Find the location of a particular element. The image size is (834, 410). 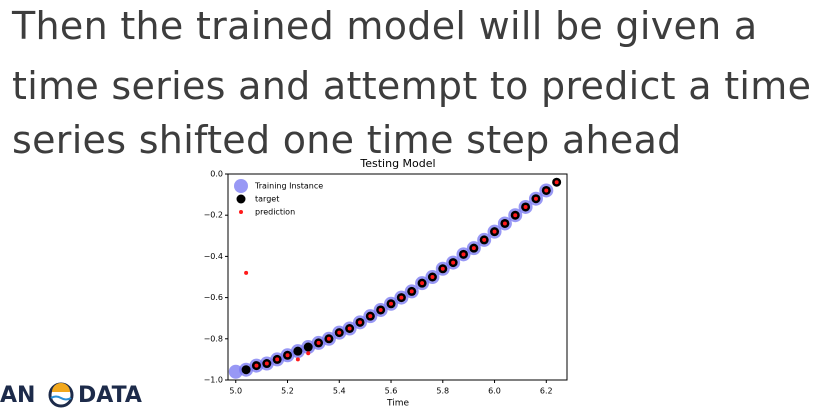

x-axis-label: Time is located at coordinates (397, 404).